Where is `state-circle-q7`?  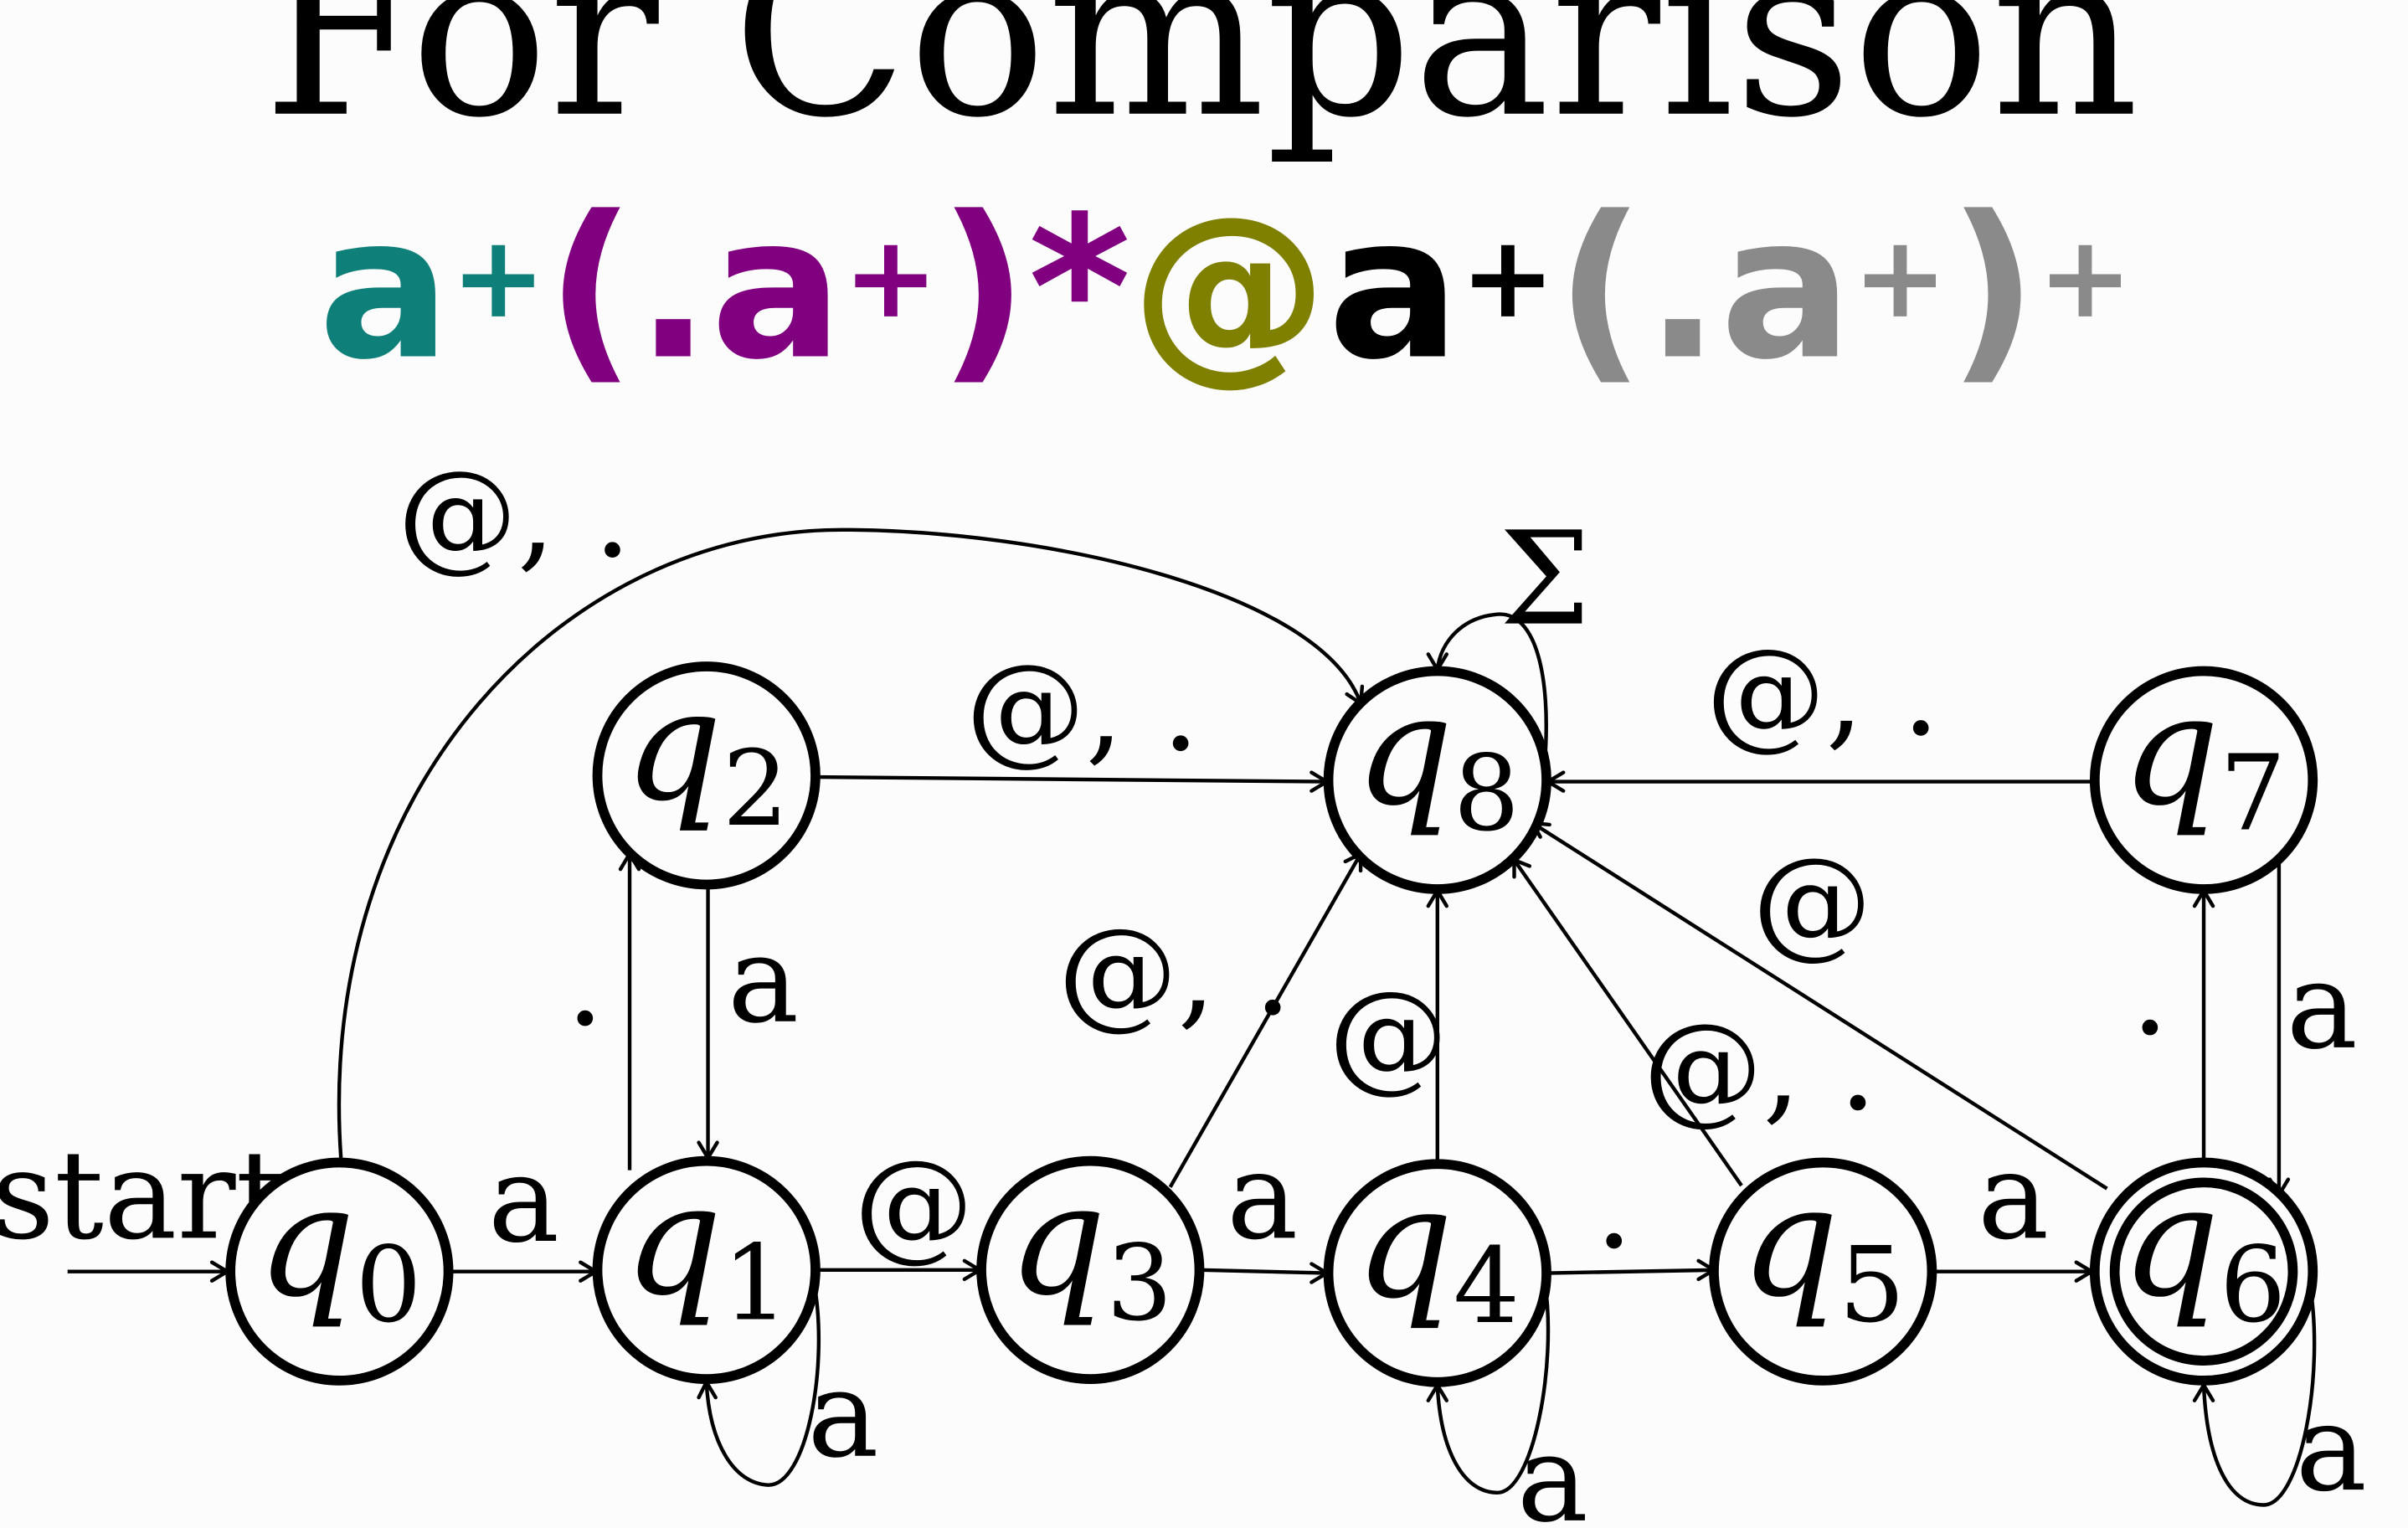
state-circle-q7 is located at coordinates (2203, 780).